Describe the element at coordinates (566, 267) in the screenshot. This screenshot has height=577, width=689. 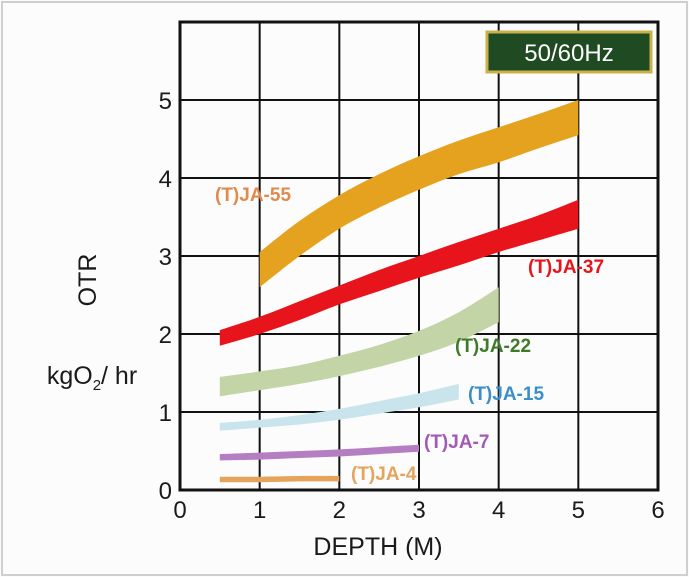
I see `series-label-t-ja-37: (T)JA-37` at that location.